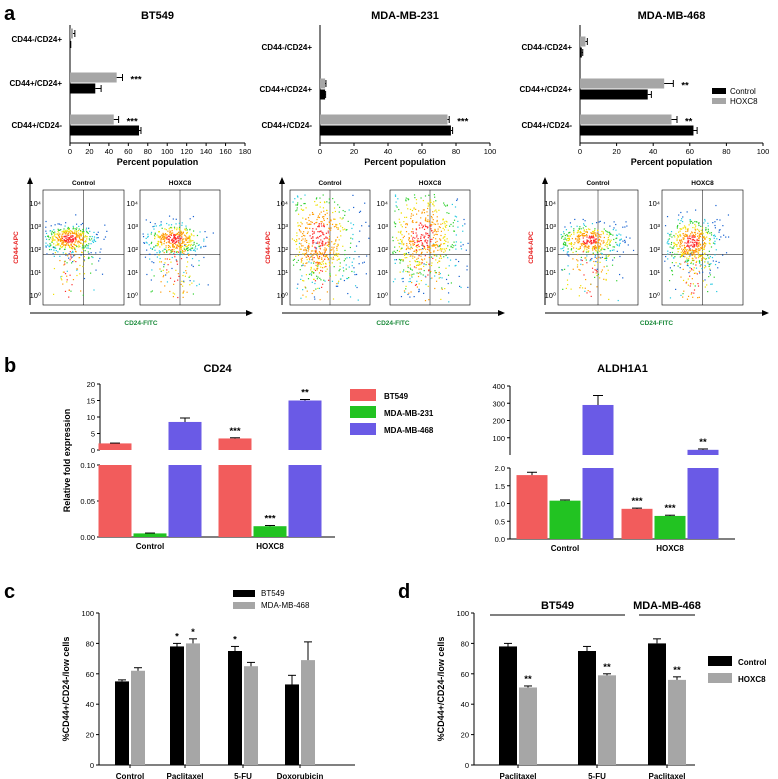  Describe the element at coordinates (148, 151) in the screenshot. I see `x-tick-label: 80` at that location.